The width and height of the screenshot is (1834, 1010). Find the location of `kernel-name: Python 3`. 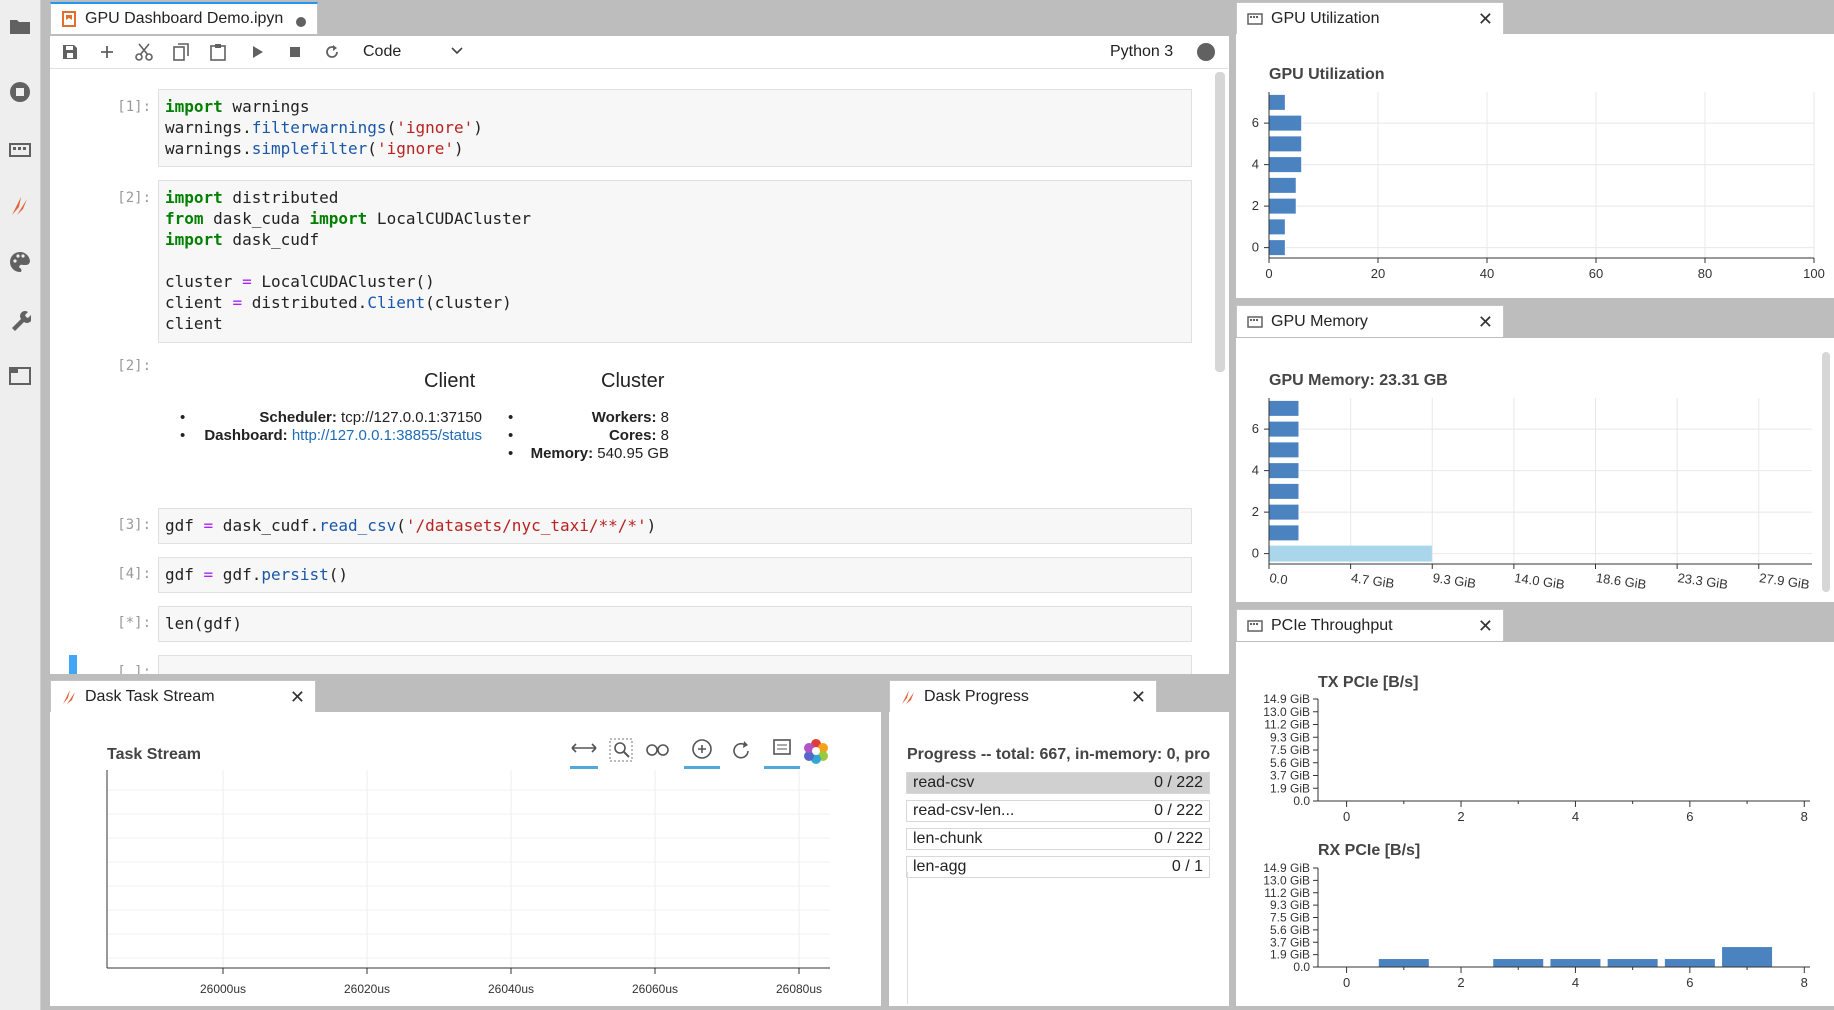

kernel-name: Python 3 is located at coordinates (1142, 51).